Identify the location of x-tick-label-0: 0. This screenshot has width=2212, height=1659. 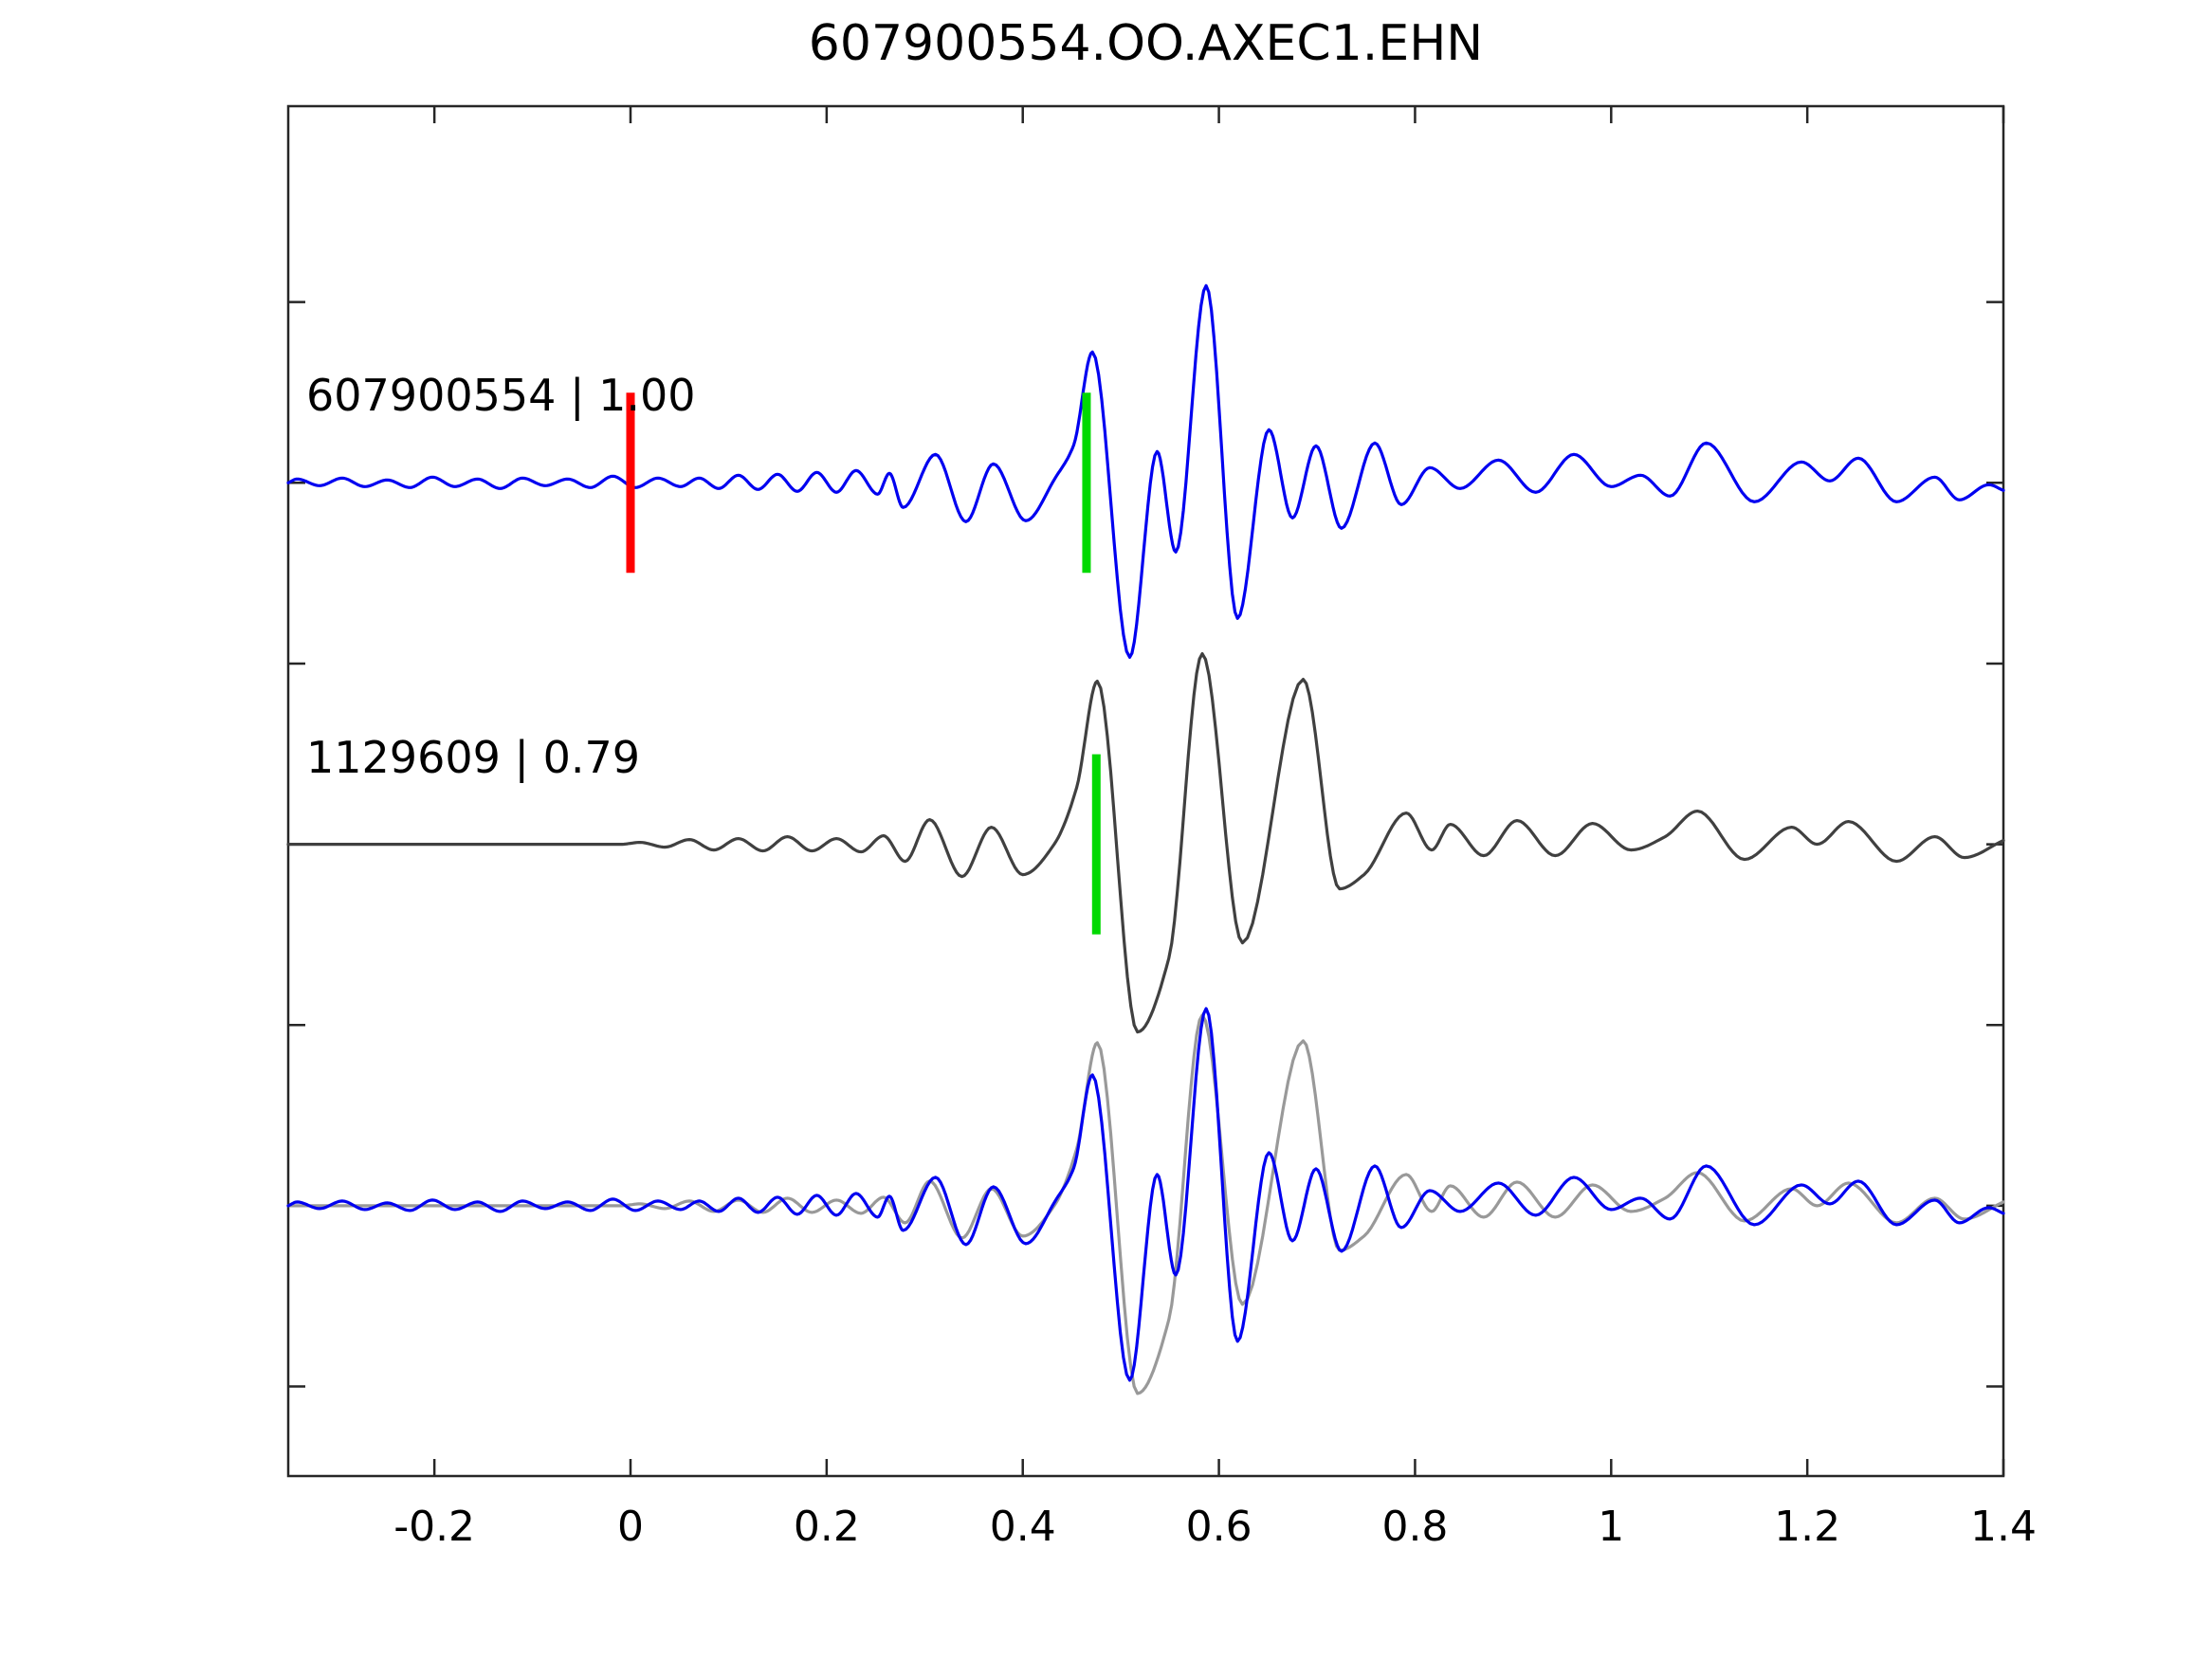
(630, 1527).